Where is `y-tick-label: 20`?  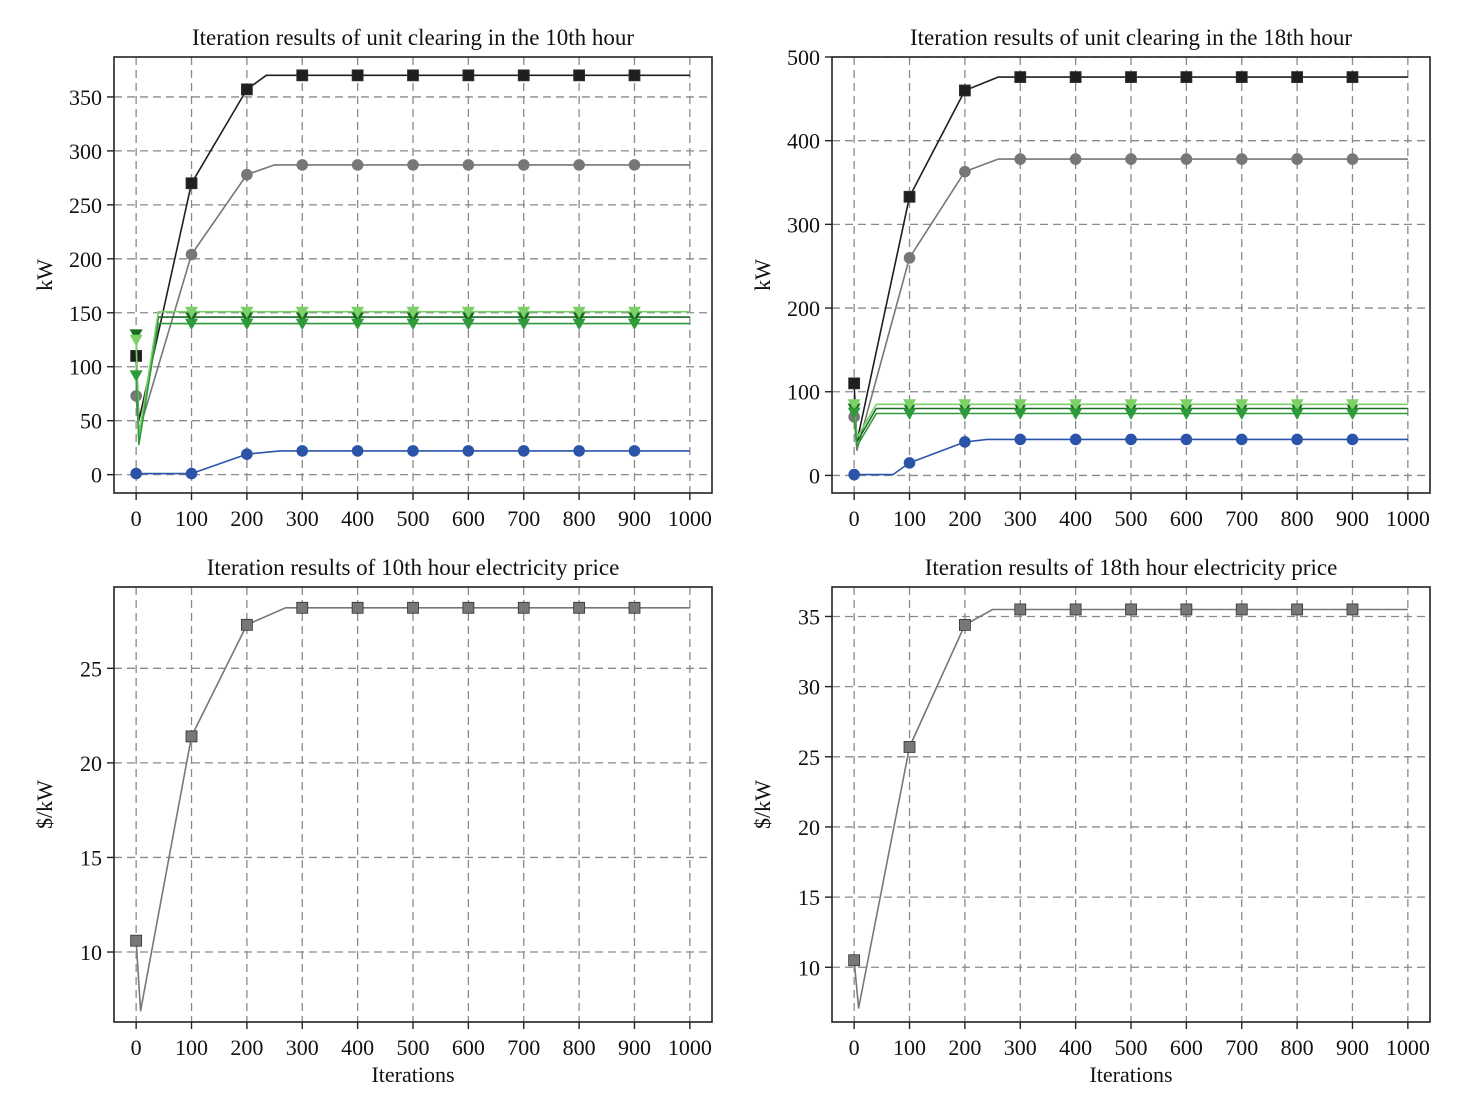 y-tick-label: 20 is located at coordinates (91, 763).